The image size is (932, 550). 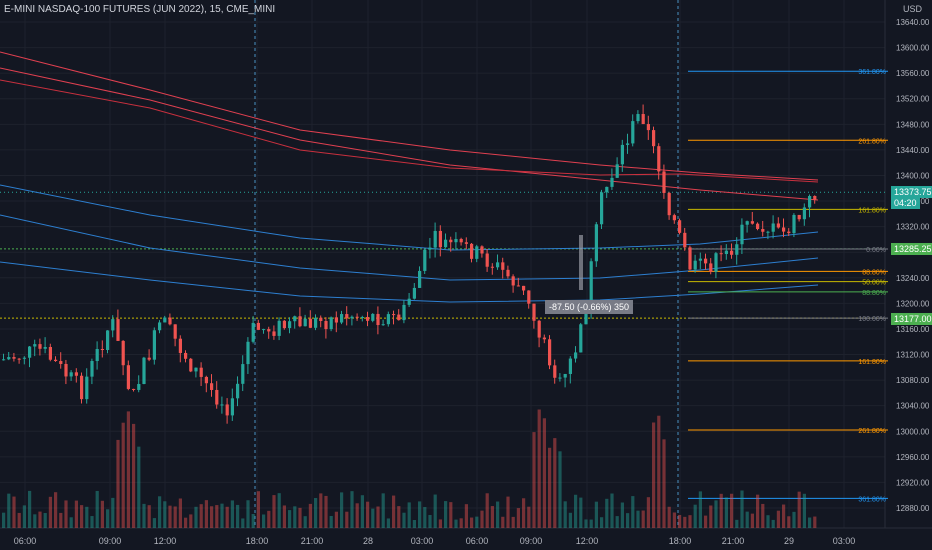 What do you see at coordinates (905, 203) in the screenshot?
I see `bar-countdown-tag: 04:20` at bounding box center [905, 203].